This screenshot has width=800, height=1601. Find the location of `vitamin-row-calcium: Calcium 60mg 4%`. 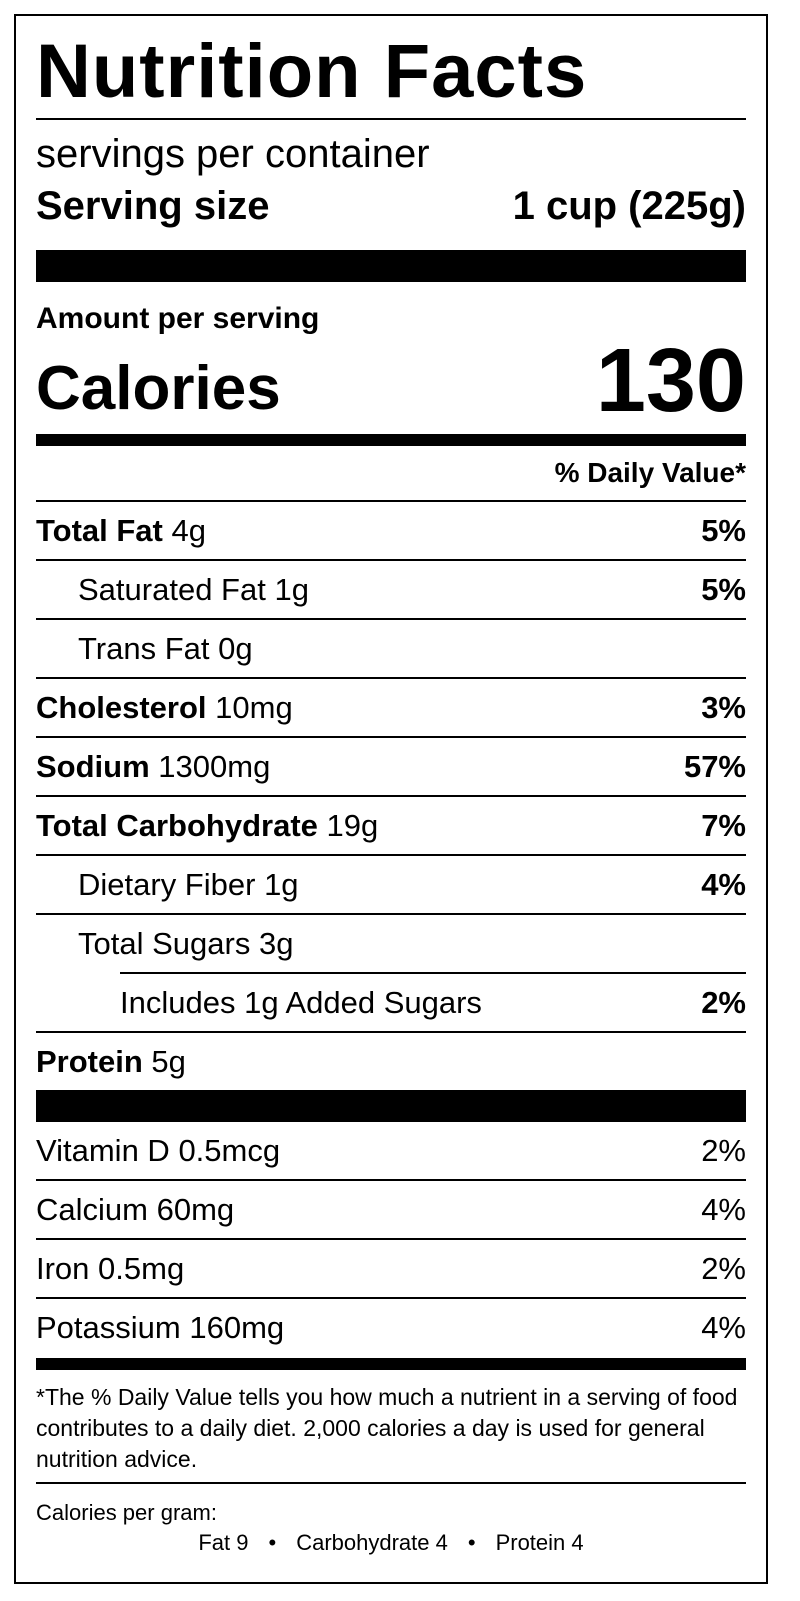

vitamin-row-calcium: Calcium 60mg 4% is located at coordinates (391, 1208).